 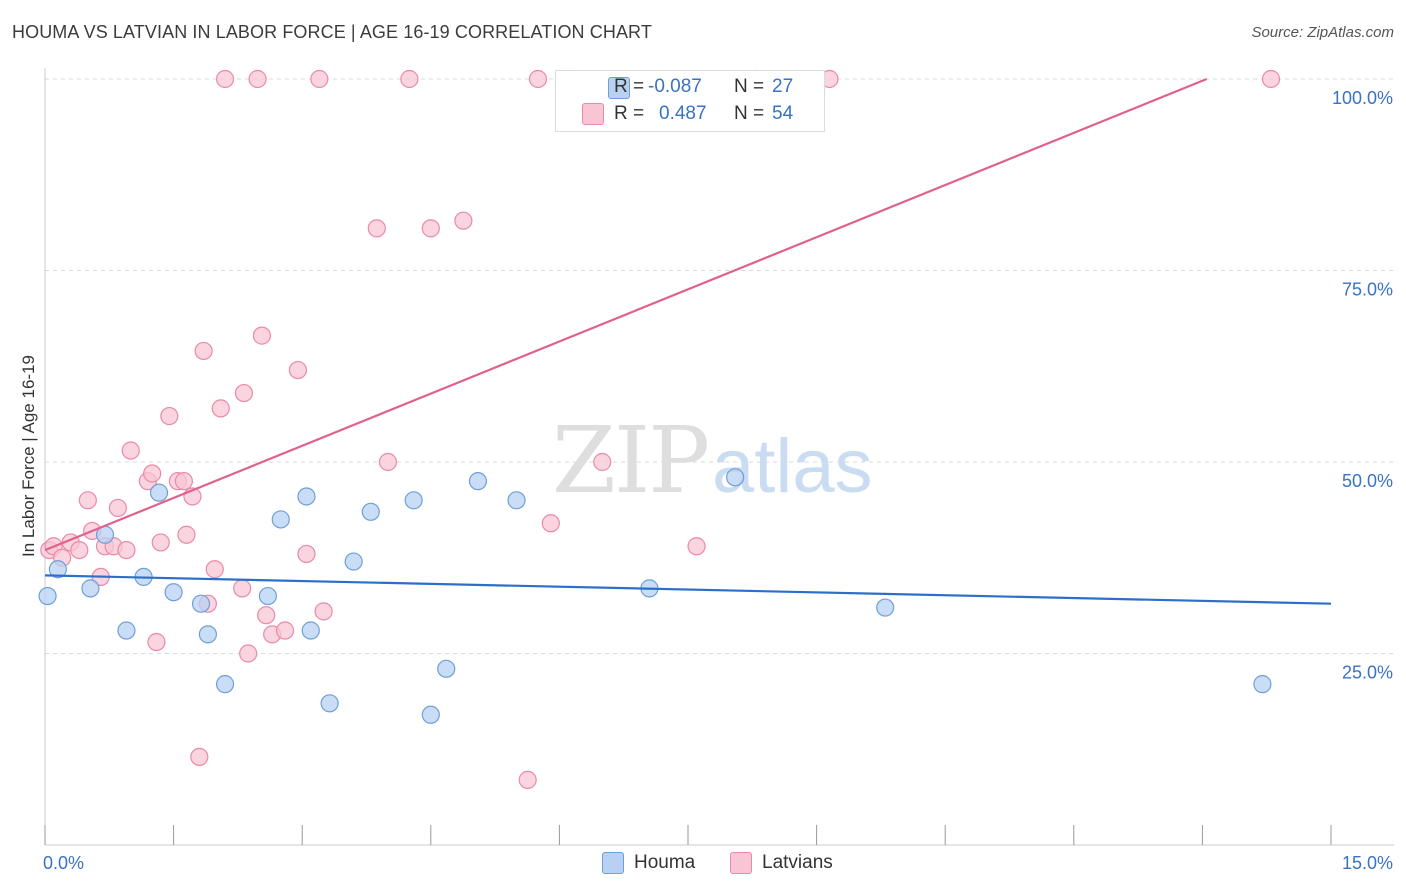 I want to click on legend-n-label-houma: N =, so click(x=749, y=86).